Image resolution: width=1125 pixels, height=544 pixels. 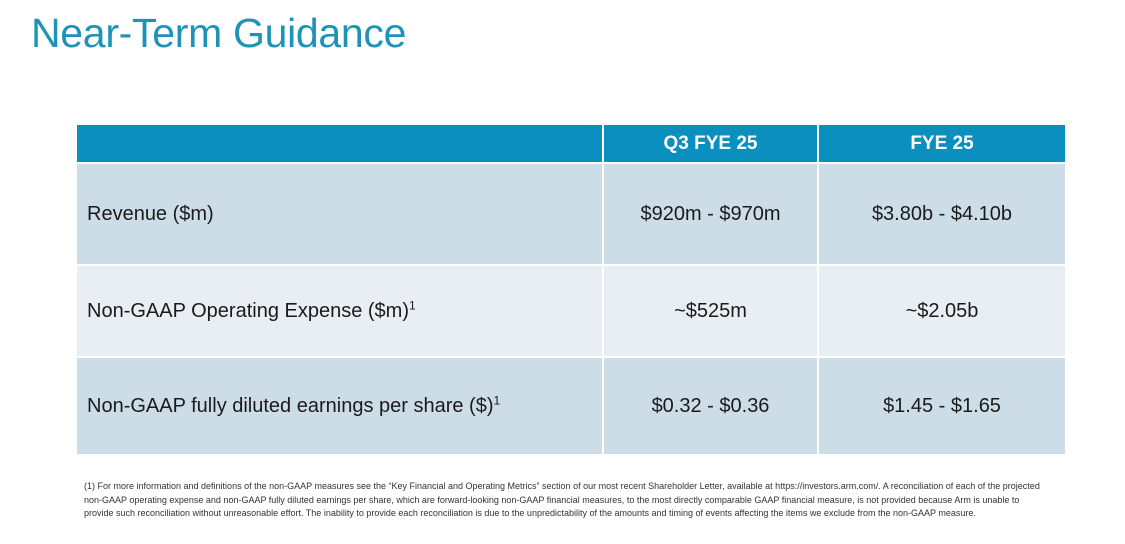 I want to click on row-label-revenue: Revenue ($m), so click(x=150, y=213).